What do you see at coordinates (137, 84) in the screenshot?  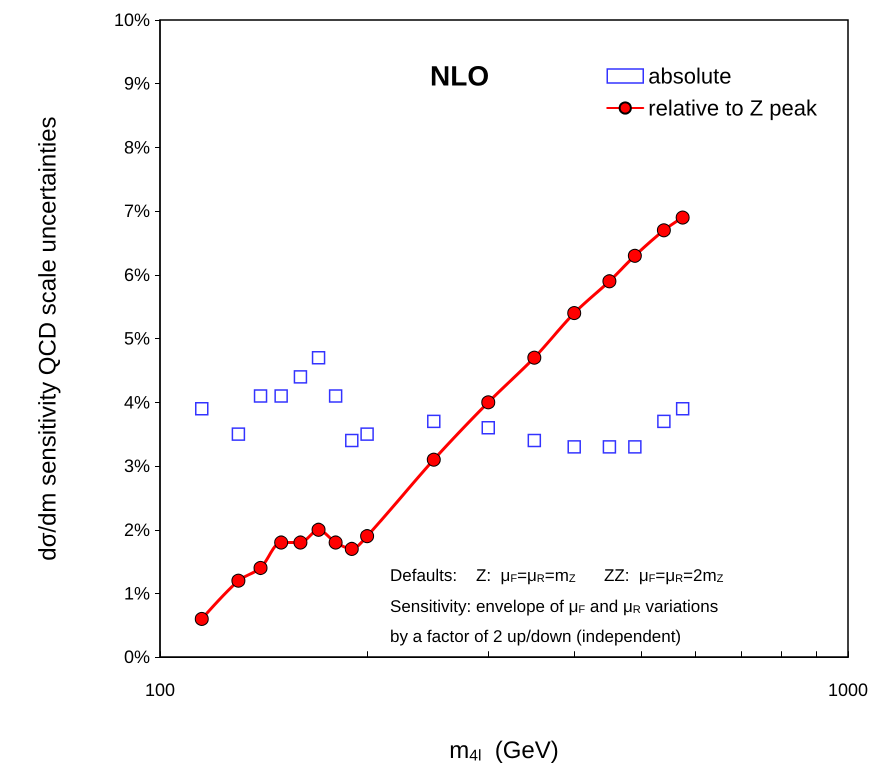 I see `y-tick-label: 9%` at bounding box center [137, 84].